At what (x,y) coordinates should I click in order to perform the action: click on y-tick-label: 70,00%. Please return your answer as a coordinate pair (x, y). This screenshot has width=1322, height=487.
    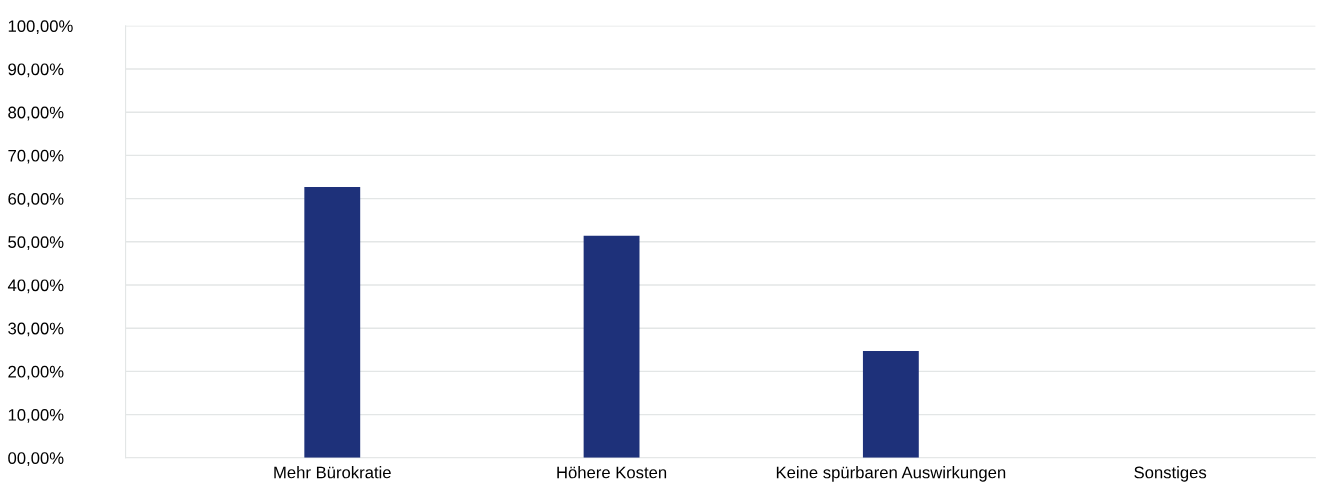
    Looking at the image, I should click on (36, 156).